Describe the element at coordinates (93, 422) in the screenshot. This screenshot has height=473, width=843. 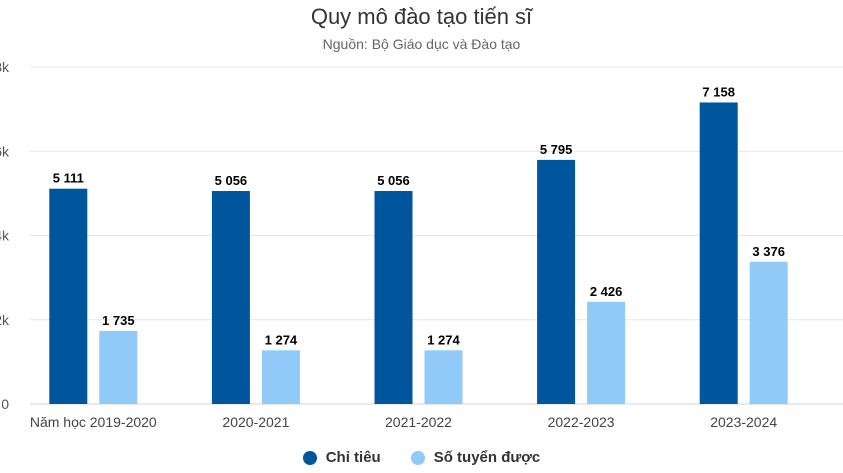
I see `x-tick-label: Năm học 2019-2020` at that location.